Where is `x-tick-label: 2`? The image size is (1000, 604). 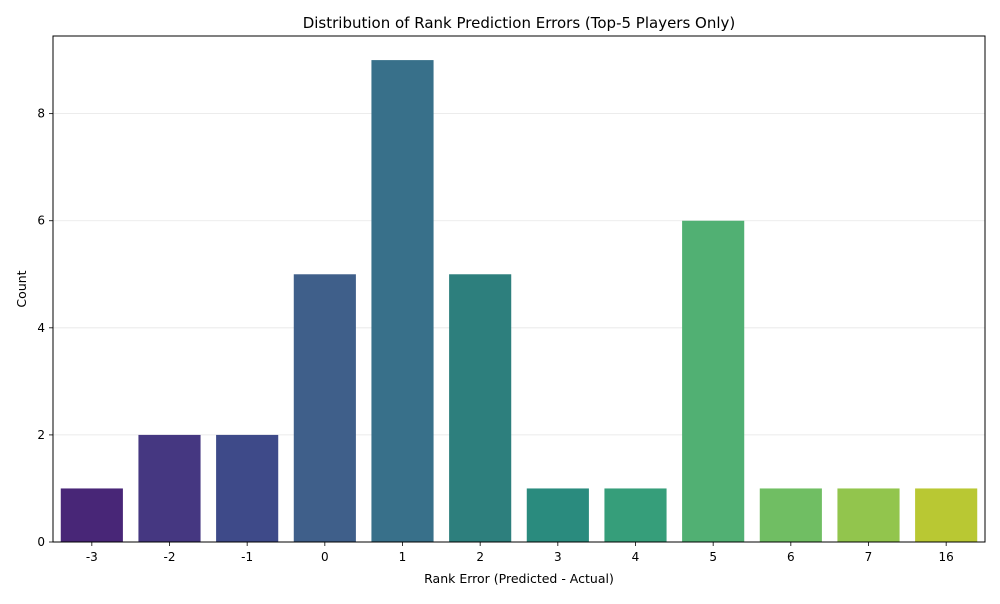
x-tick-label: 2 is located at coordinates (480, 557).